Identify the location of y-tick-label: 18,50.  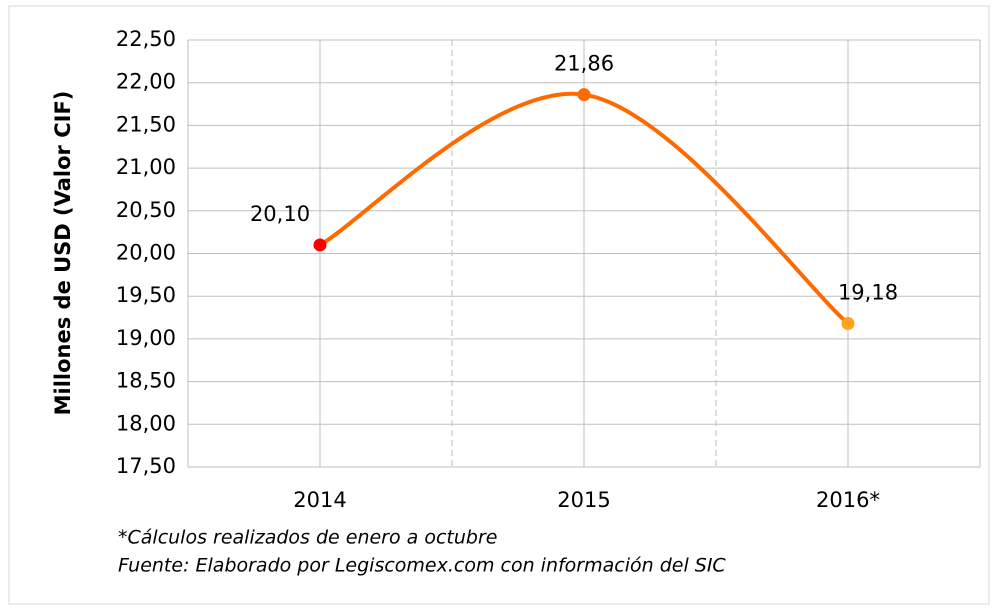
(146, 381).